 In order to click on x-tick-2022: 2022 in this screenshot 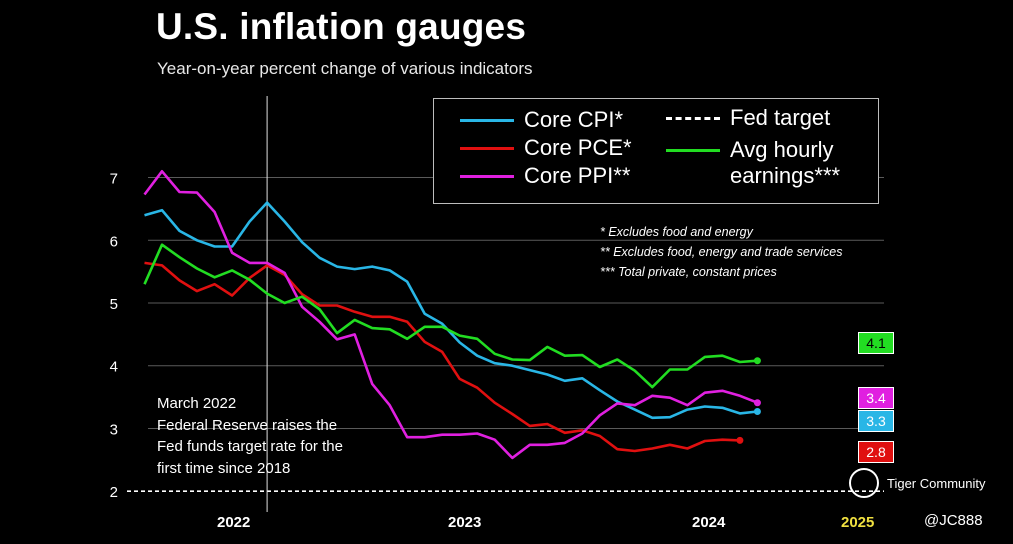, I will do `click(234, 522)`.